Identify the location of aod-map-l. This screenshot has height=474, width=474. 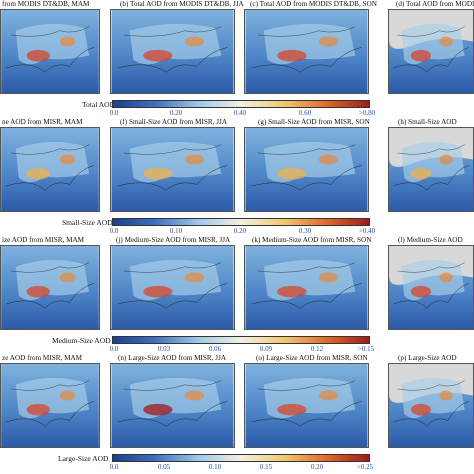
(431, 287).